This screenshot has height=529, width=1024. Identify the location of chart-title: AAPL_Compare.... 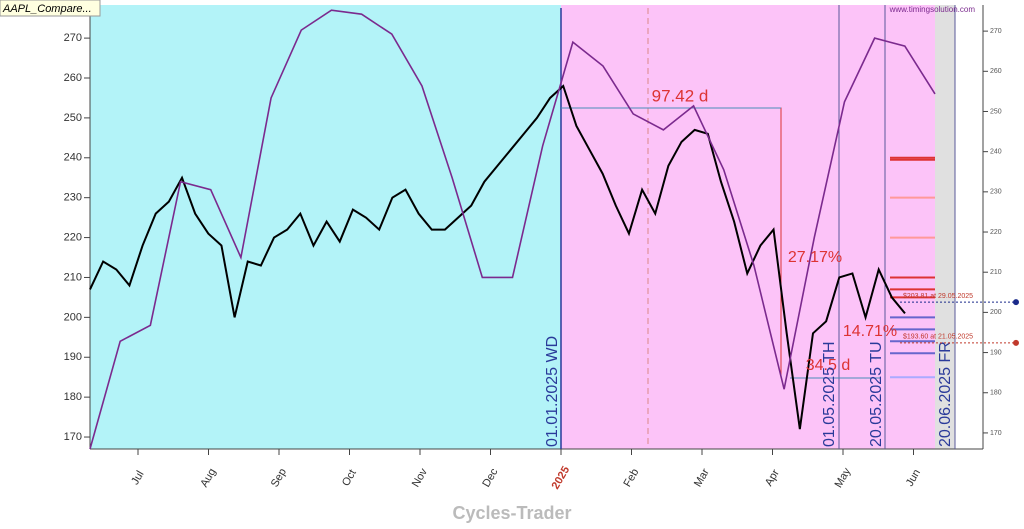
(47, 9).